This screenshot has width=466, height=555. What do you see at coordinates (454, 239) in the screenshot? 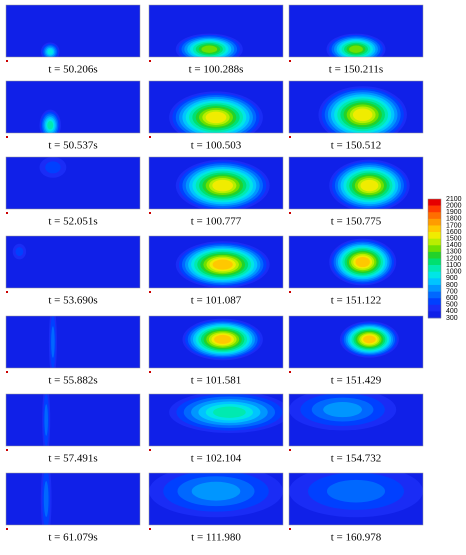
I see `colorbar-label: 1500` at bounding box center [454, 239].